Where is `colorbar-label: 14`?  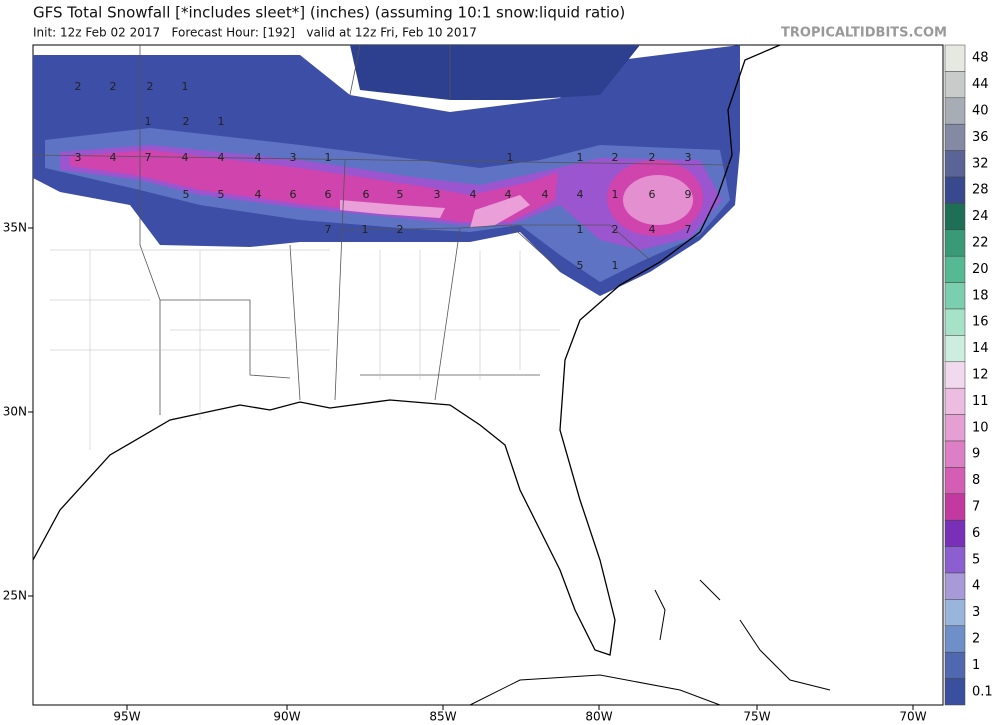 colorbar-label: 14 is located at coordinates (980, 348).